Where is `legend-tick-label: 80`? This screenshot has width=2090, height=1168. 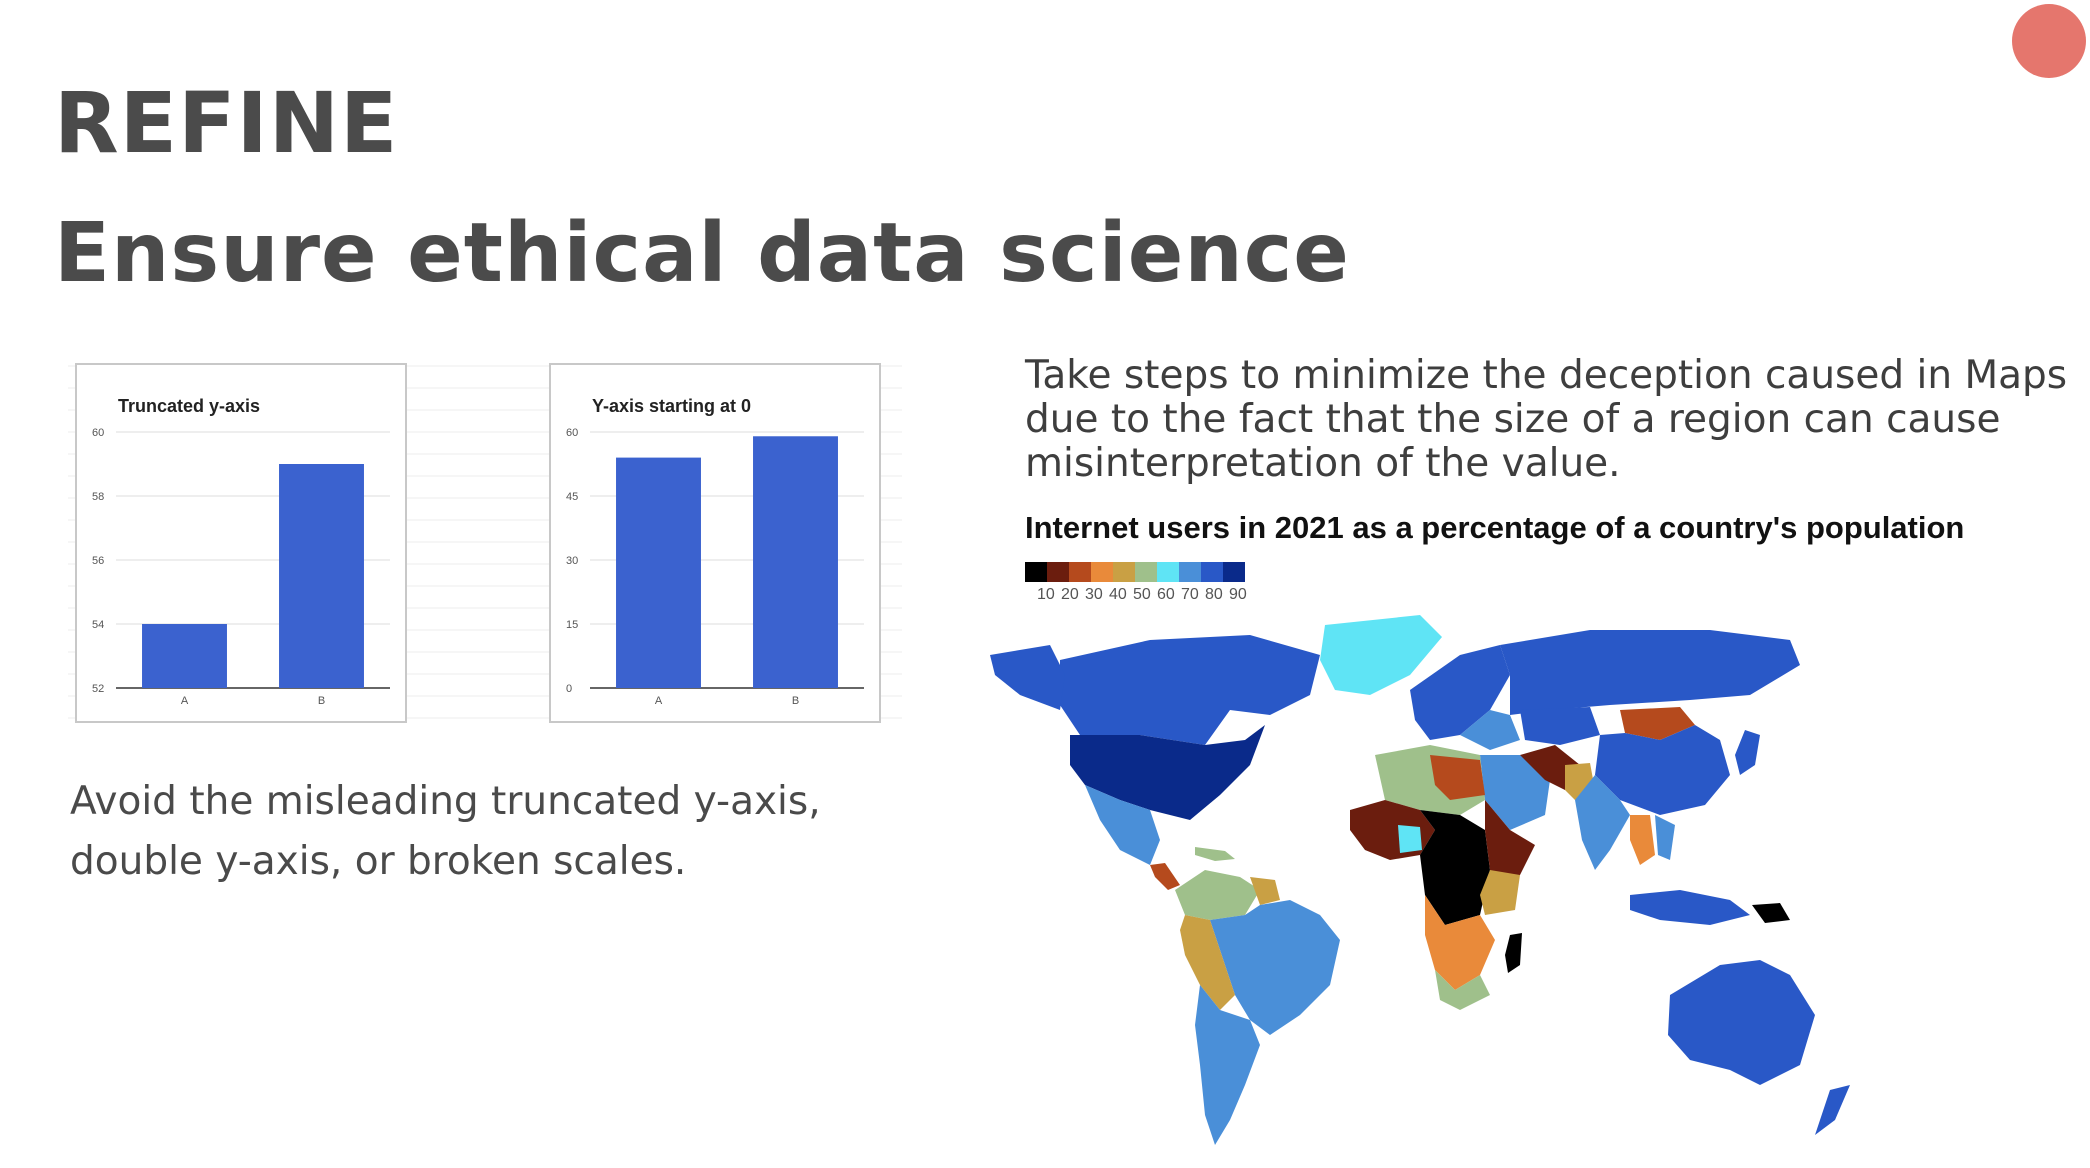
legend-tick-label: 80 is located at coordinates (1214, 594).